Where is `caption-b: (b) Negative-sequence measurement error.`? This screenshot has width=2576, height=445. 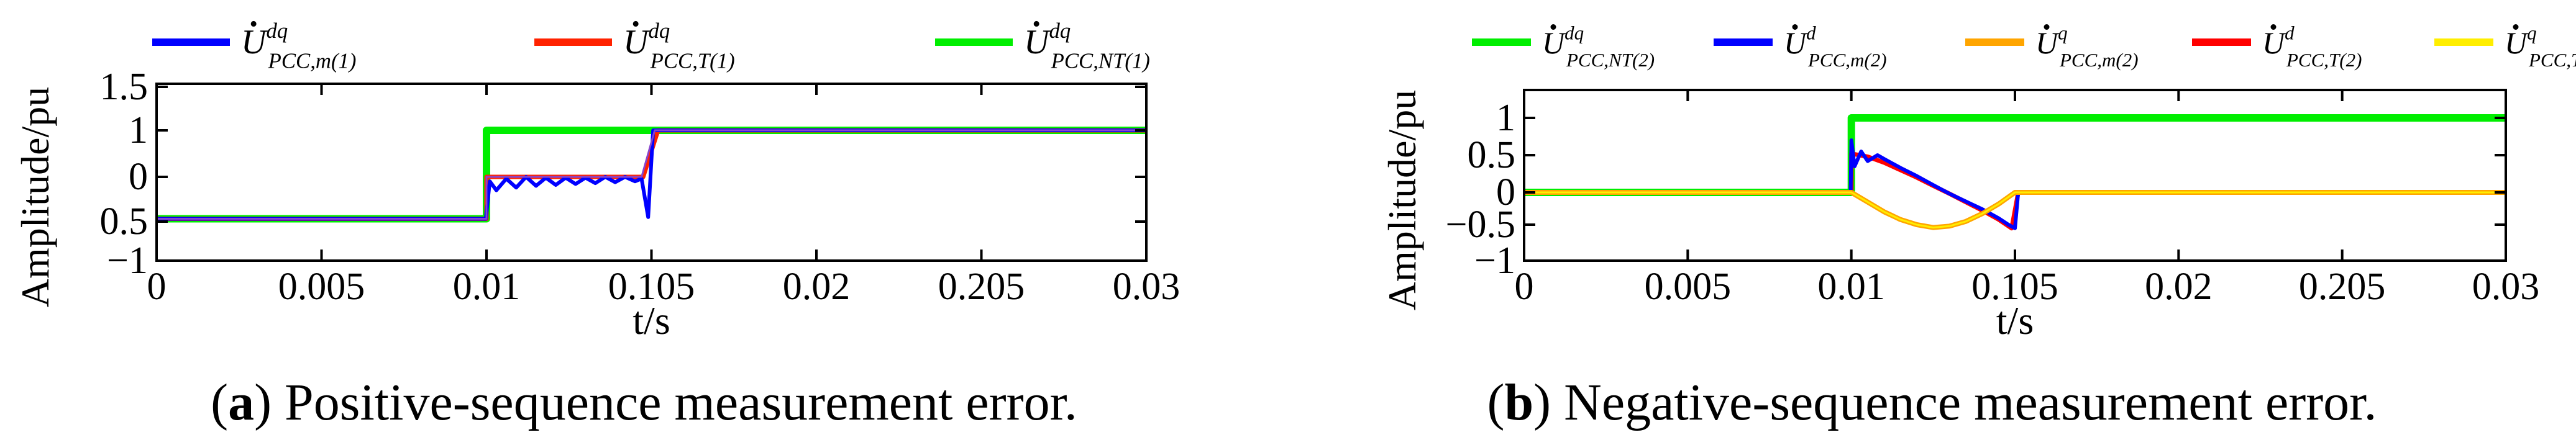
caption-b: (b) Negative-sequence measurement error. is located at coordinates (1932, 402).